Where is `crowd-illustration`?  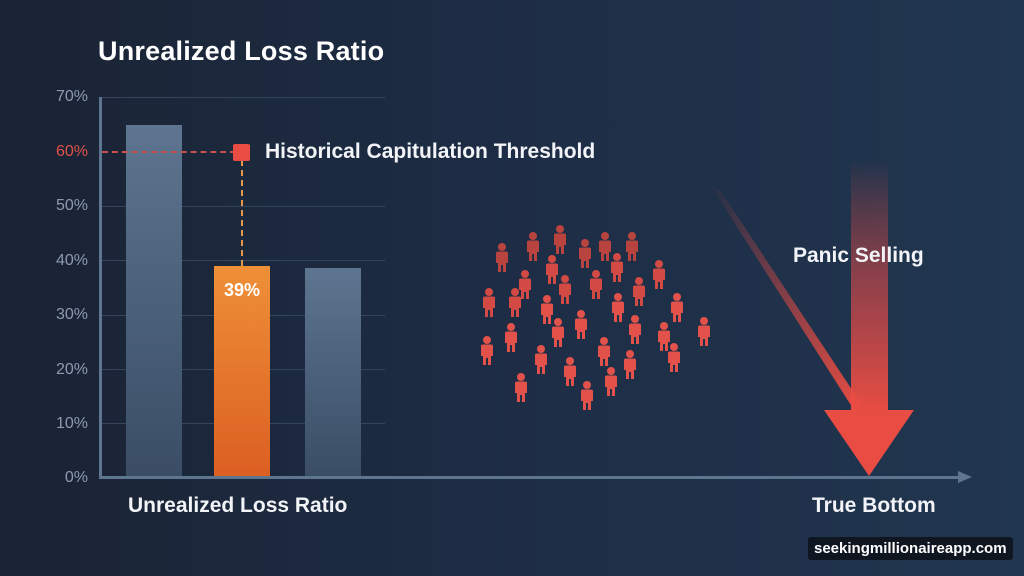
crowd-illustration is located at coordinates (590, 317).